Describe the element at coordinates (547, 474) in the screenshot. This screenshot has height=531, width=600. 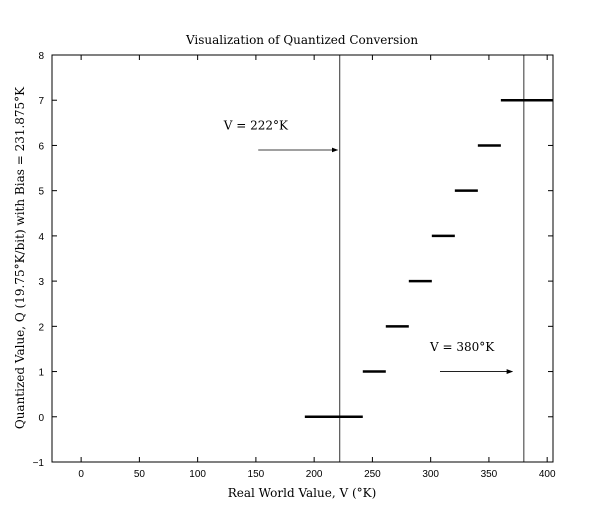
I see `x-tick-label: 400` at that location.